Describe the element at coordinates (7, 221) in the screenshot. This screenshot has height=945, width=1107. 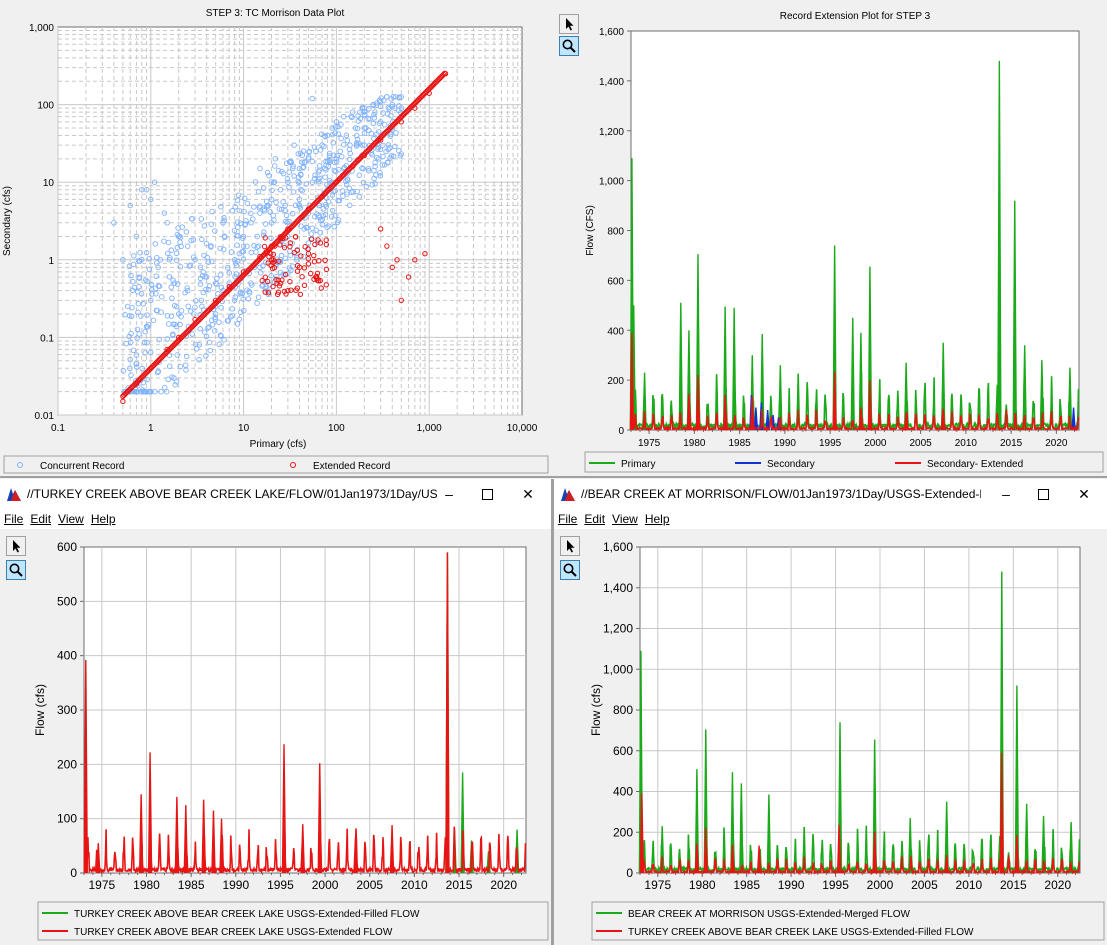
I see `y-axis-label: Secondary (cfs)` at that location.